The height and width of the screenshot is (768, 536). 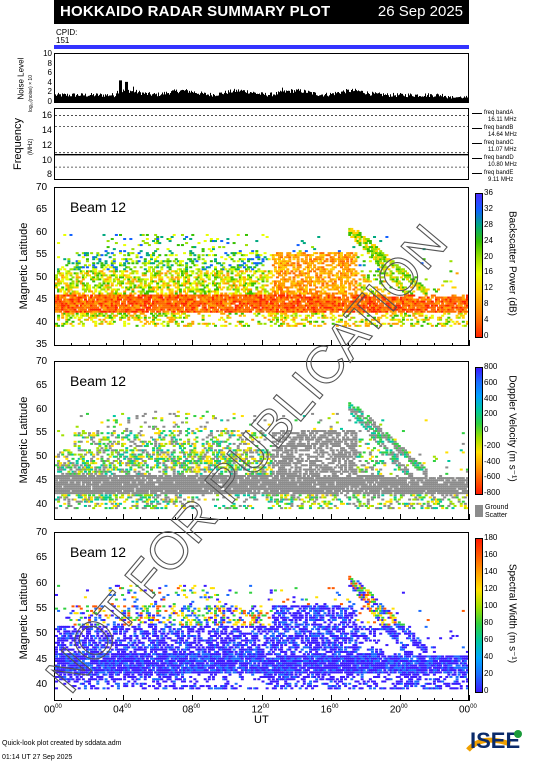 What do you see at coordinates (47, 115) in the screenshot?
I see `freq-ytick: 16` at bounding box center [47, 115].